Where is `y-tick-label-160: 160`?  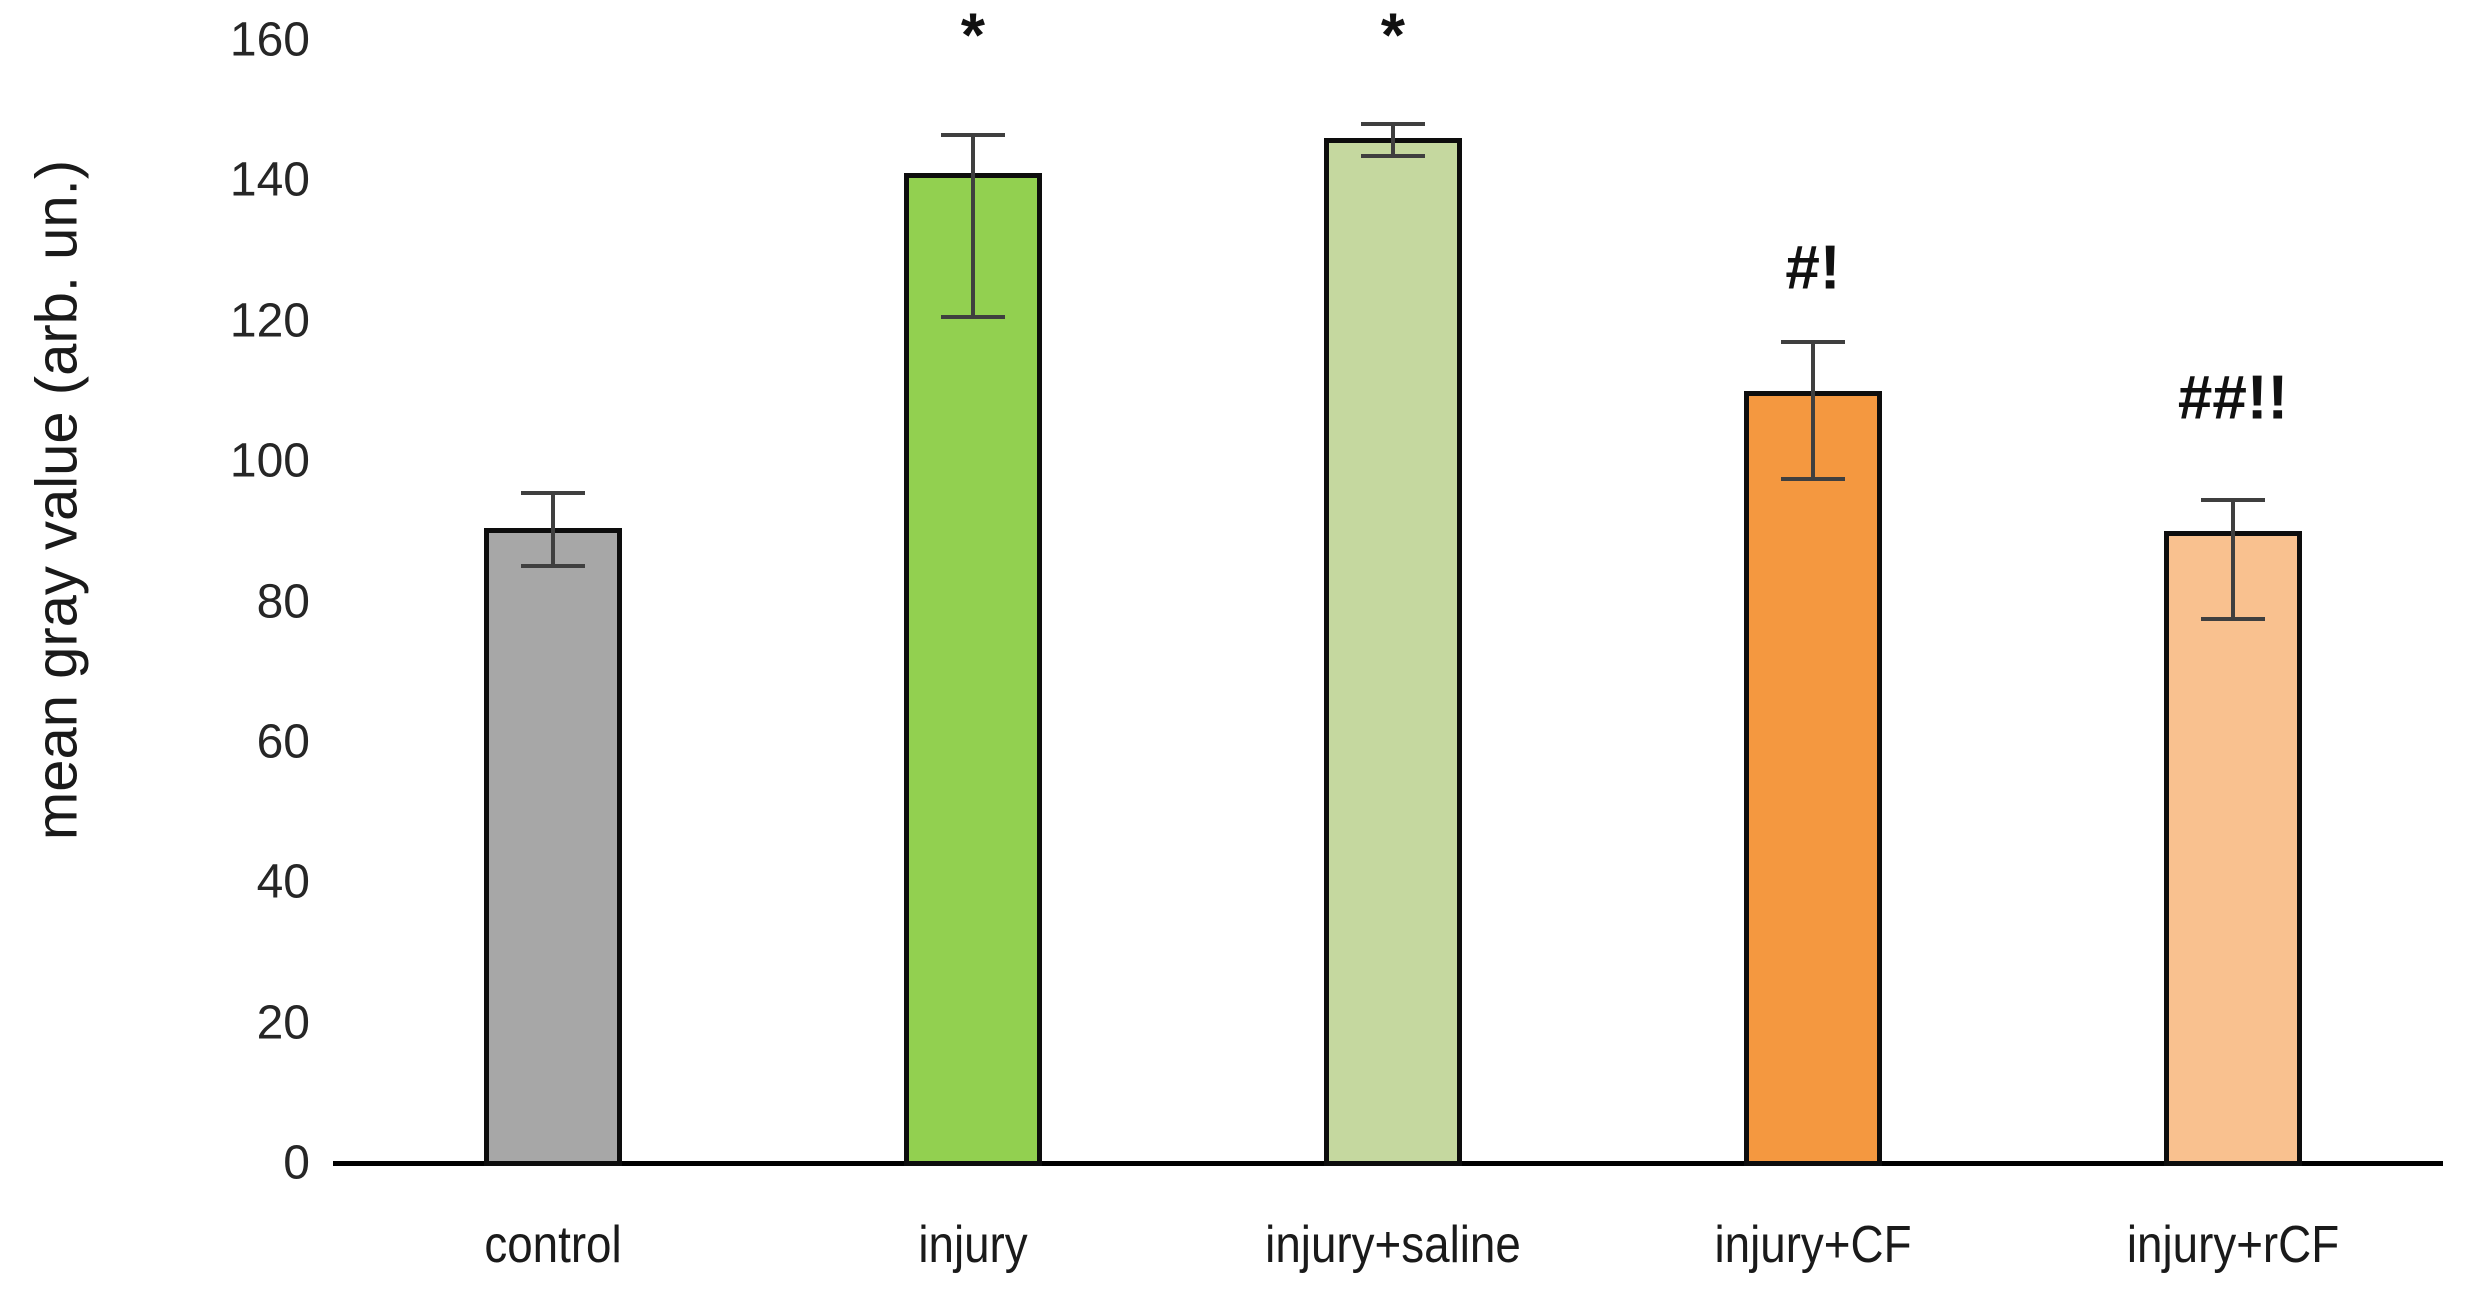 y-tick-label-160: 160 is located at coordinates (269, 40).